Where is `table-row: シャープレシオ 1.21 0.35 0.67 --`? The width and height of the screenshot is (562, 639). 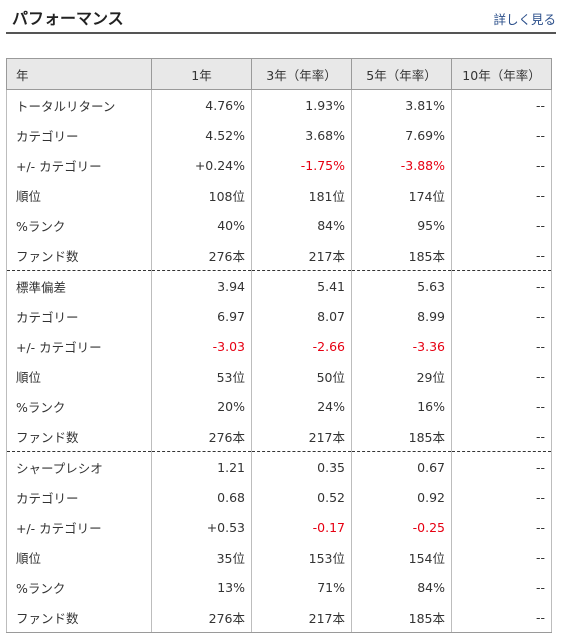 table-row: シャープレシオ 1.21 0.35 0.67 -- is located at coordinates (279, 466).